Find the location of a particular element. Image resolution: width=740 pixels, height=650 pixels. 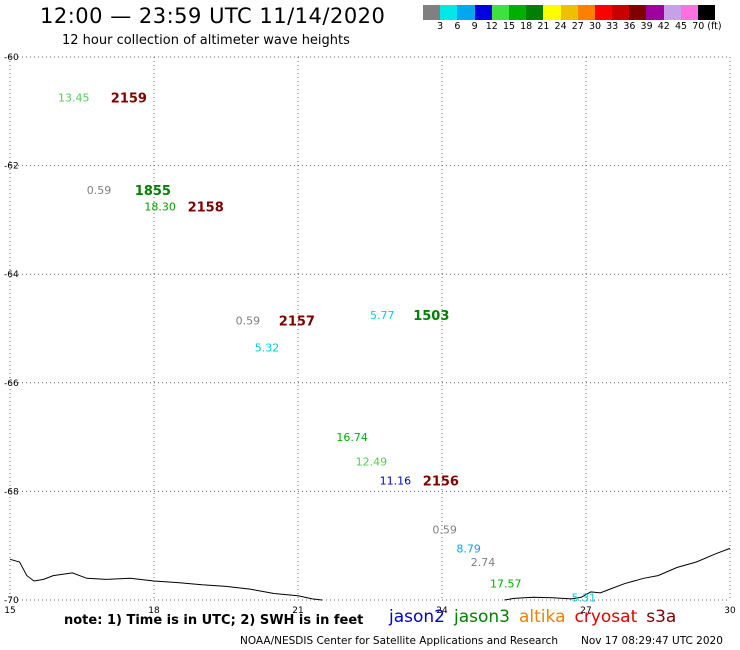

swh-point-label: 12.49 is located at coordinates (372, 462).